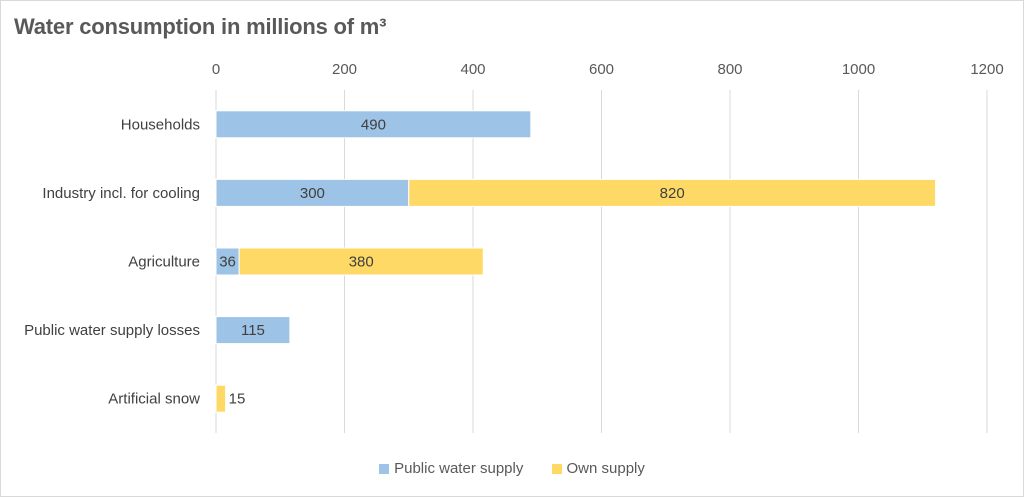 The image size is (1024, 497). Describe the element at coordinates (216, 69) in the screenshot. I see `x-tick-label: 0` at that location.